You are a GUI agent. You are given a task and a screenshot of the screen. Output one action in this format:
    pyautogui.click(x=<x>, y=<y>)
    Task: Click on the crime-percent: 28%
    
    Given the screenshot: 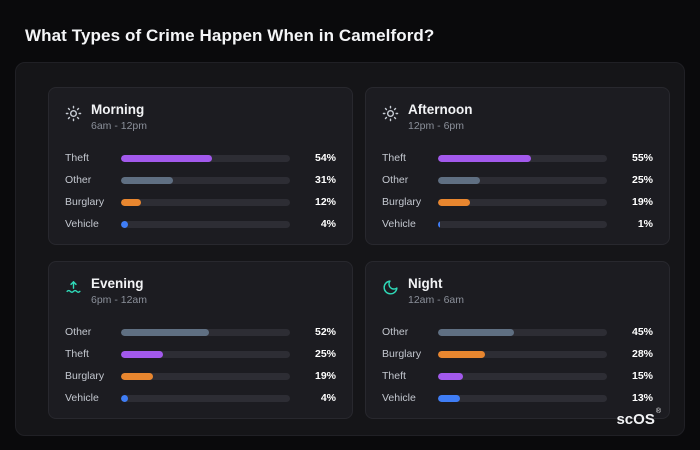 What is the action you would take?
    pyautogui.click(x=642, y=354)
    